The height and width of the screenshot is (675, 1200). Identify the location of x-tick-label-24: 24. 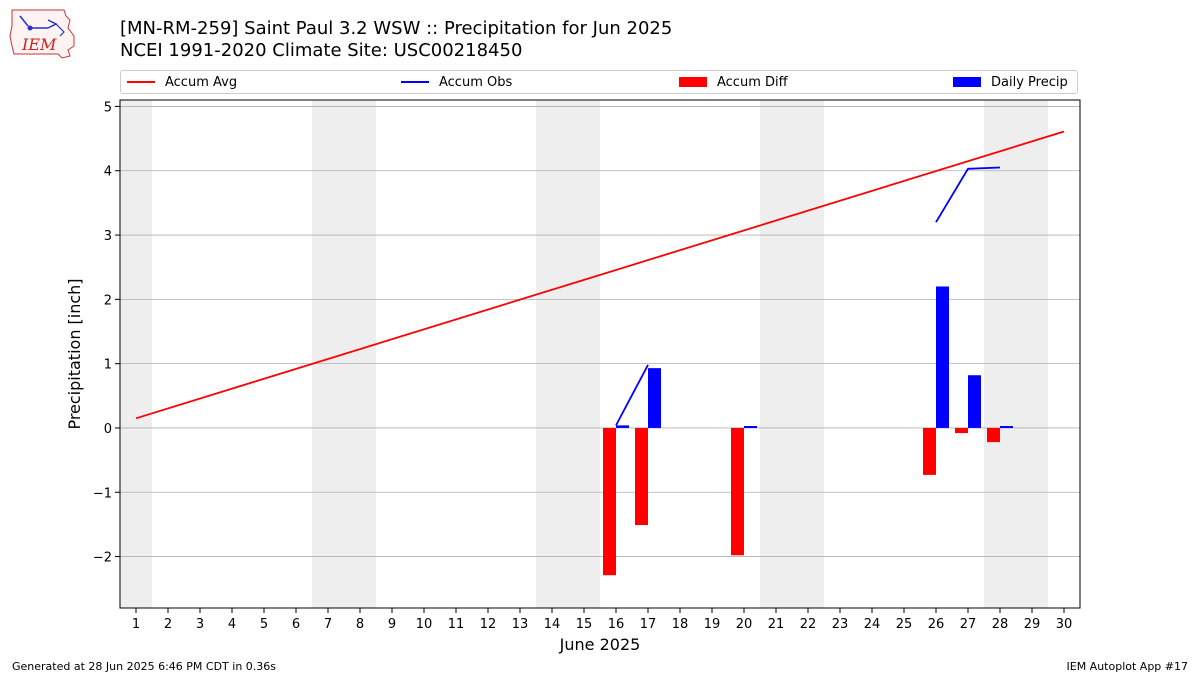
(872, 624).